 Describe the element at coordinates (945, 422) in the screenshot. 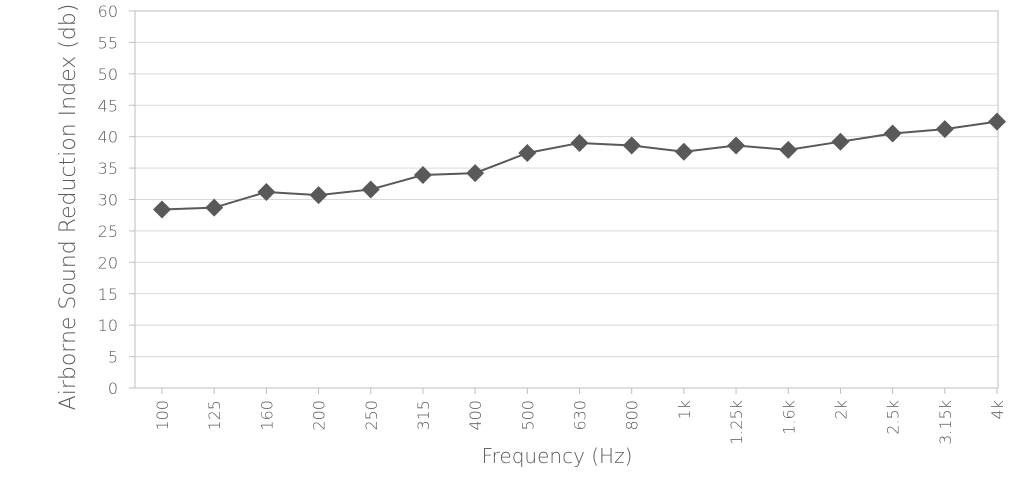

I see `x-tick-label: 3.15k` at that location.